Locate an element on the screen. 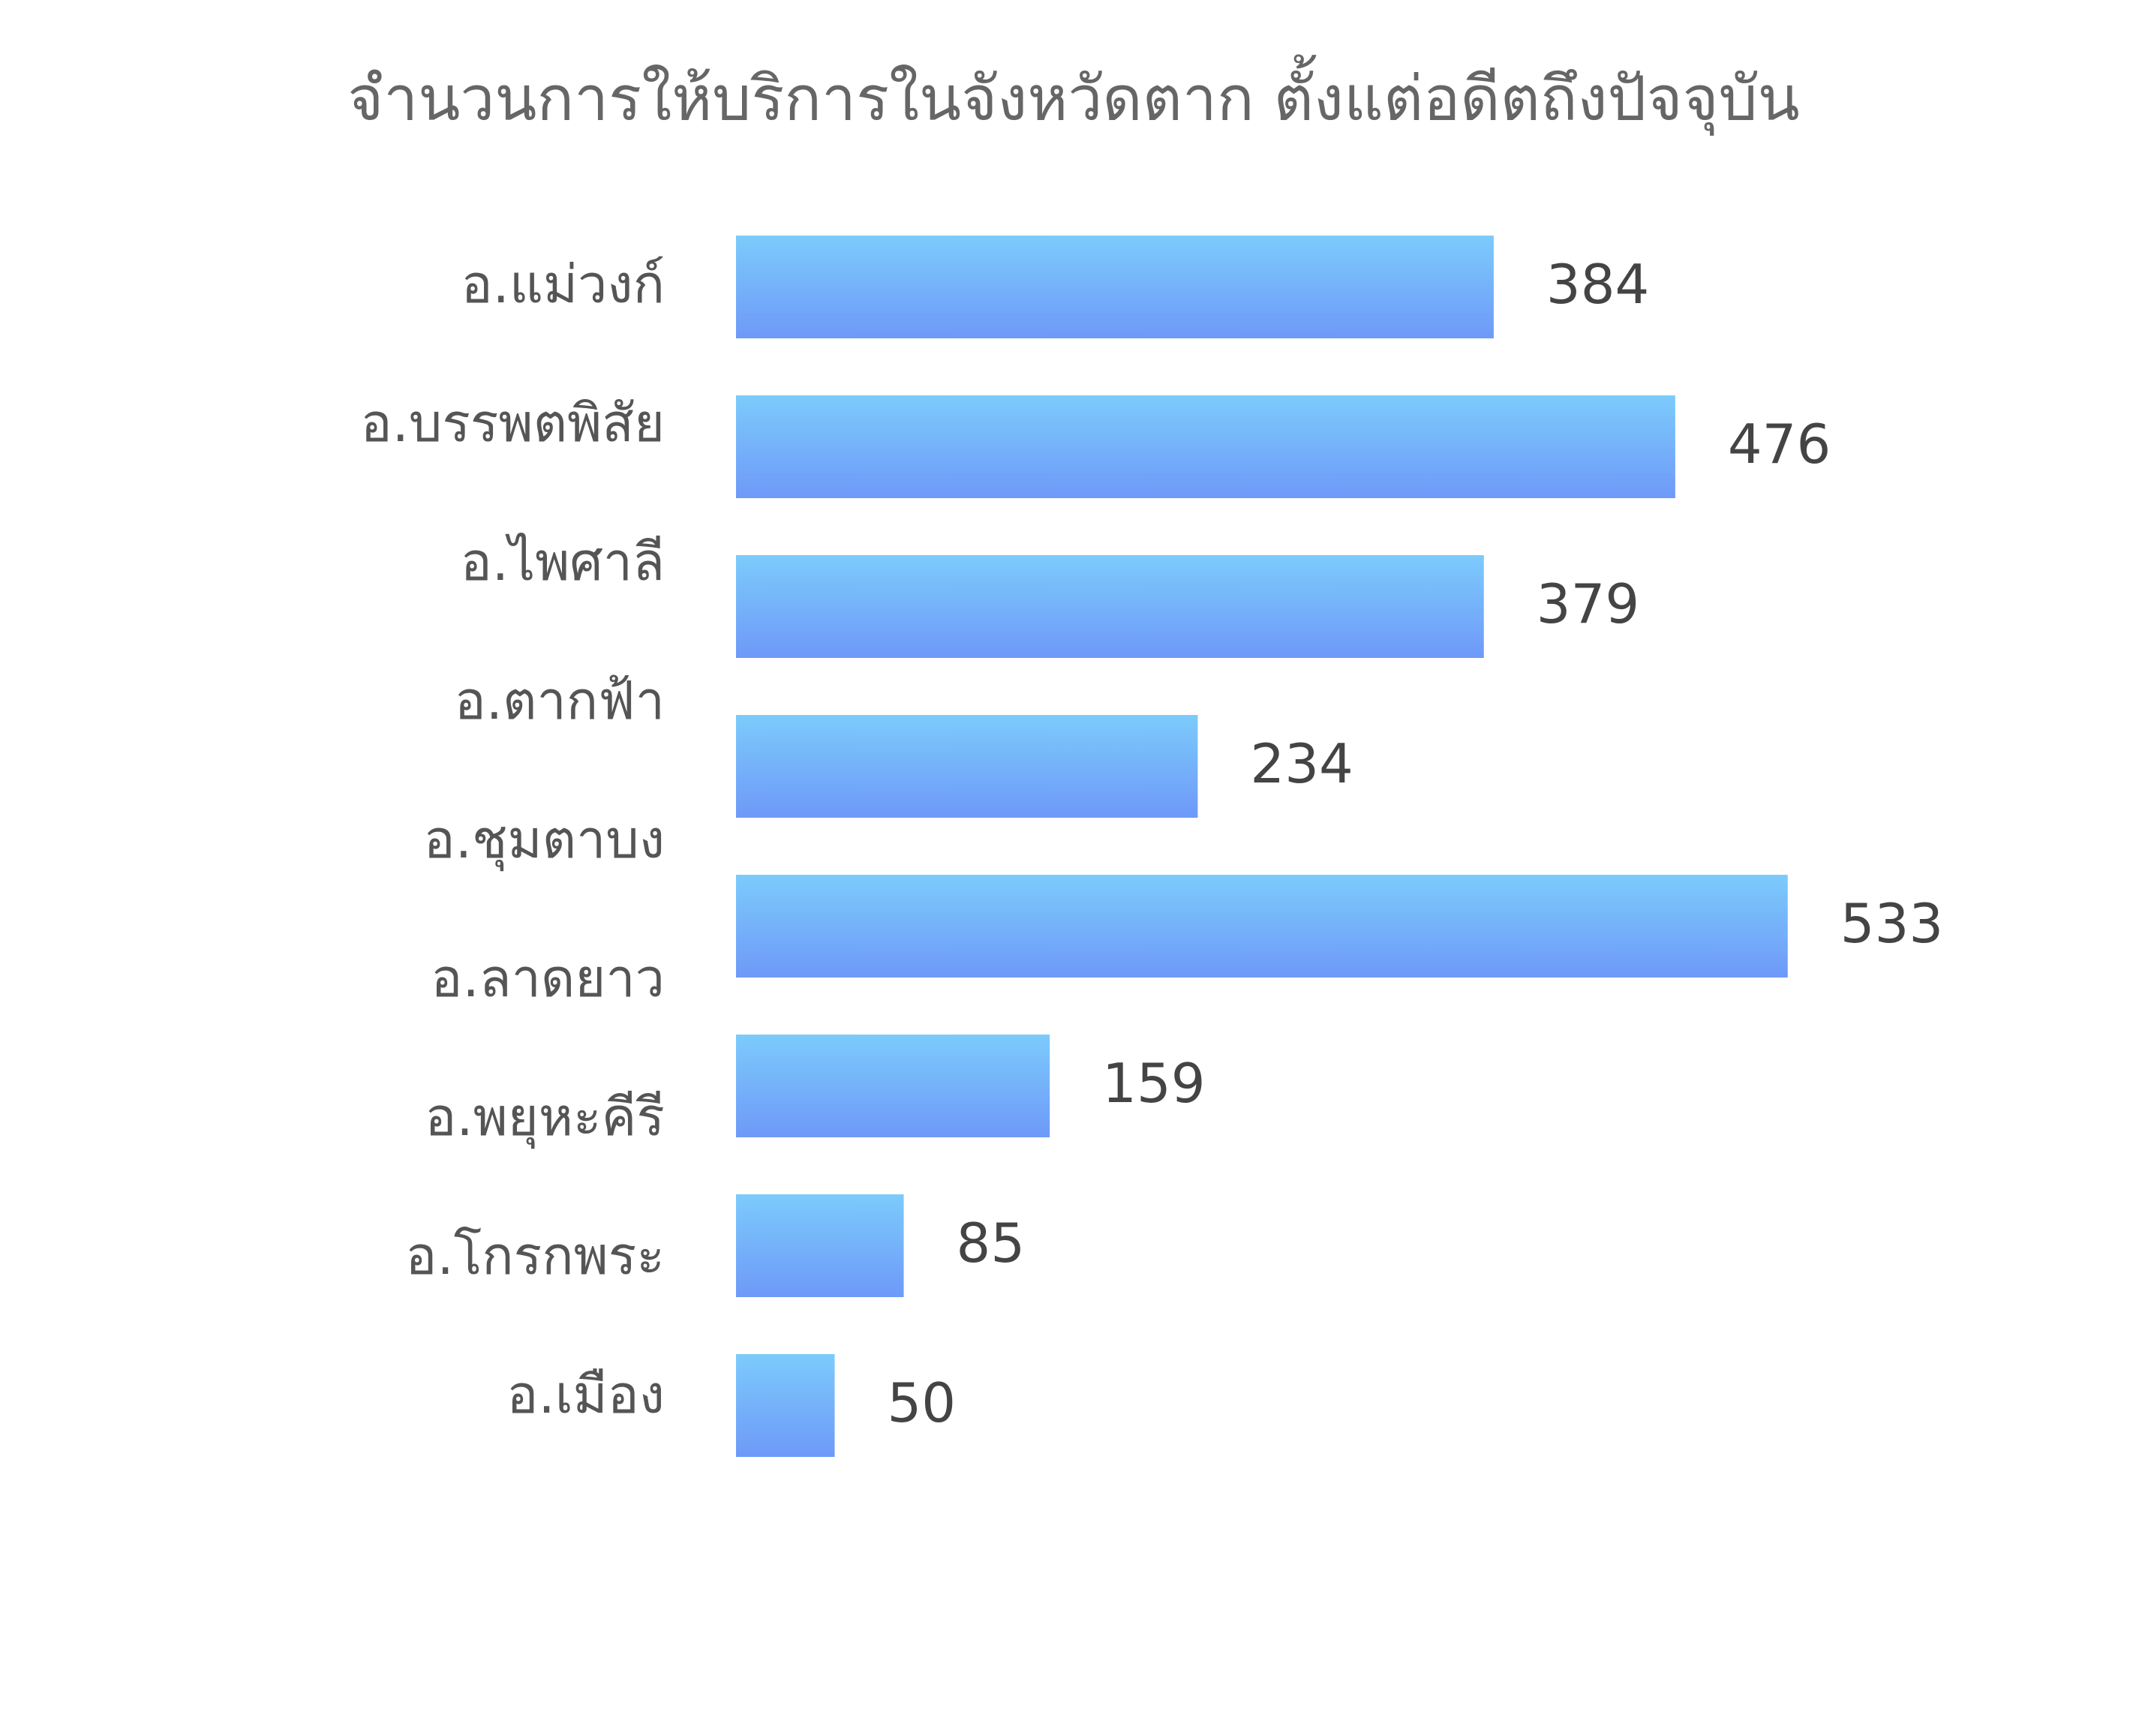  y-tick-label: อ.พยุหะคีรี is located at coordinates (545, 1118).